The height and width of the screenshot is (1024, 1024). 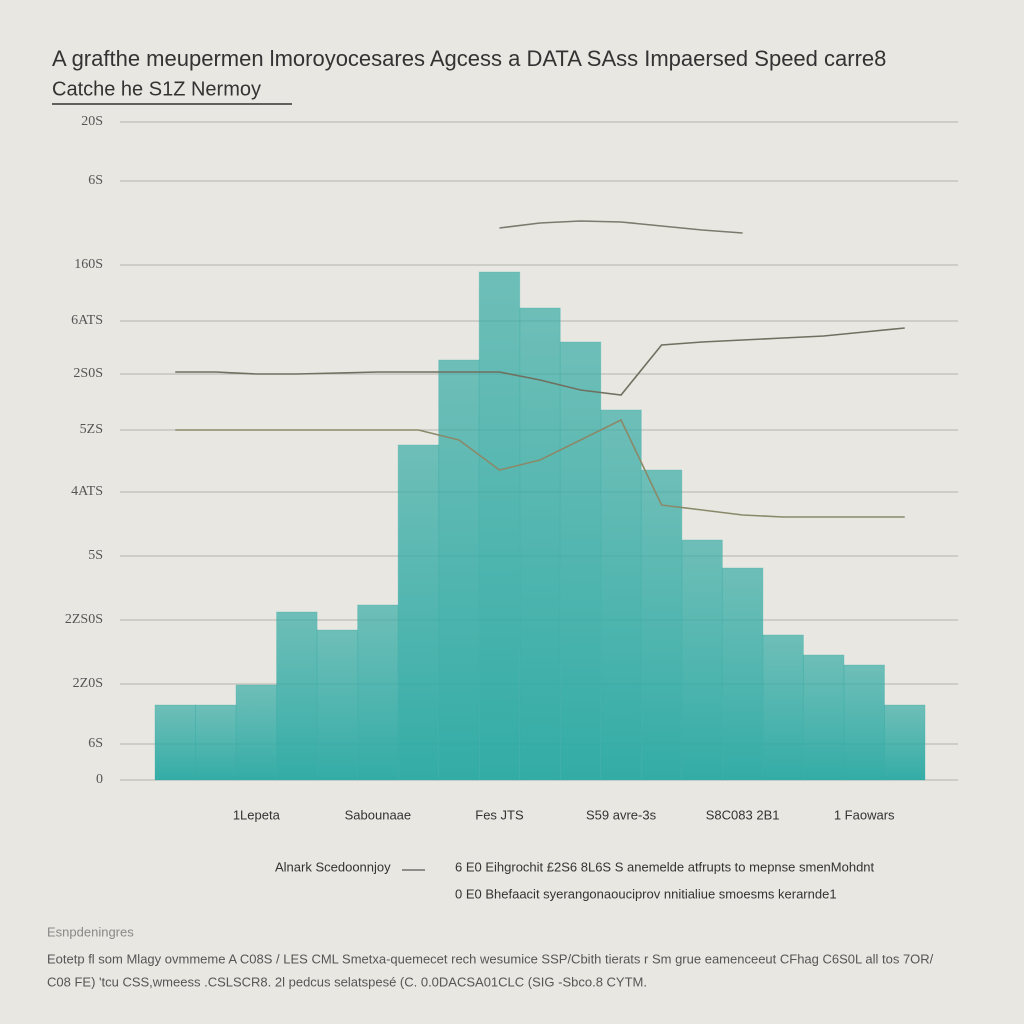 What do you see at coordinates (91, 429) in the screenshot?
I see `y-tick-label: 5ZS` at bounding box center [91, 429].